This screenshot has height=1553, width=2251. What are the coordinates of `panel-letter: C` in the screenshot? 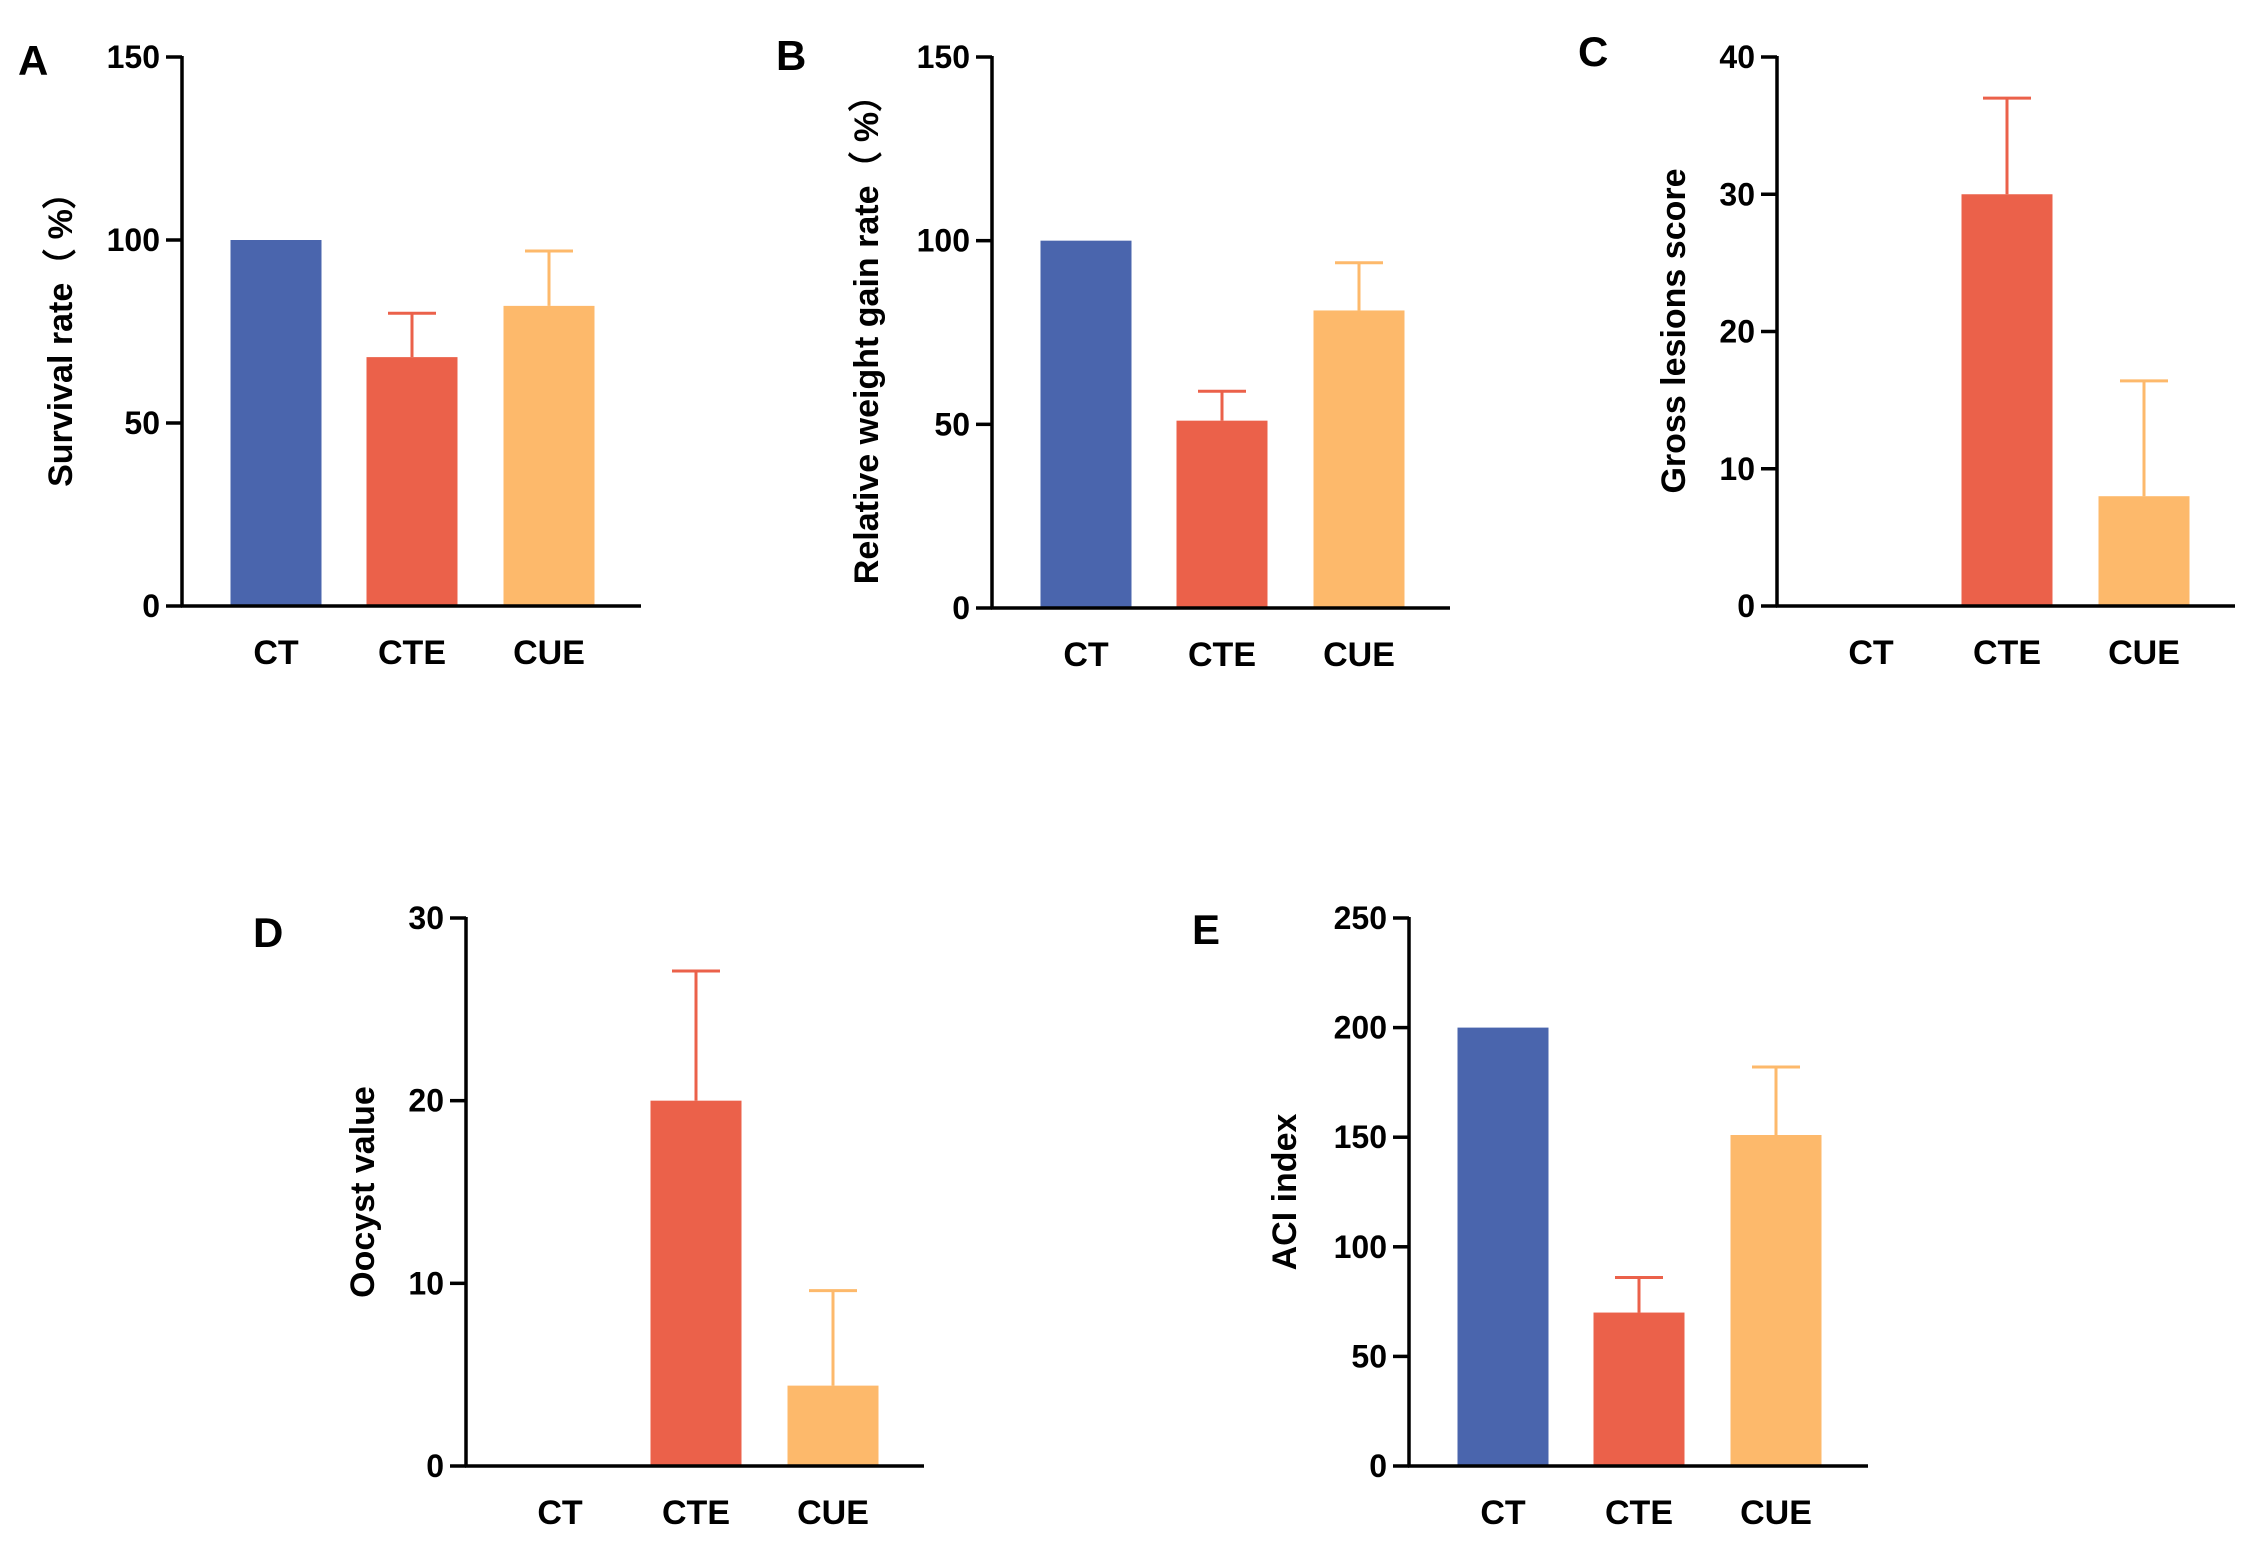 It's located at (1593, 51).